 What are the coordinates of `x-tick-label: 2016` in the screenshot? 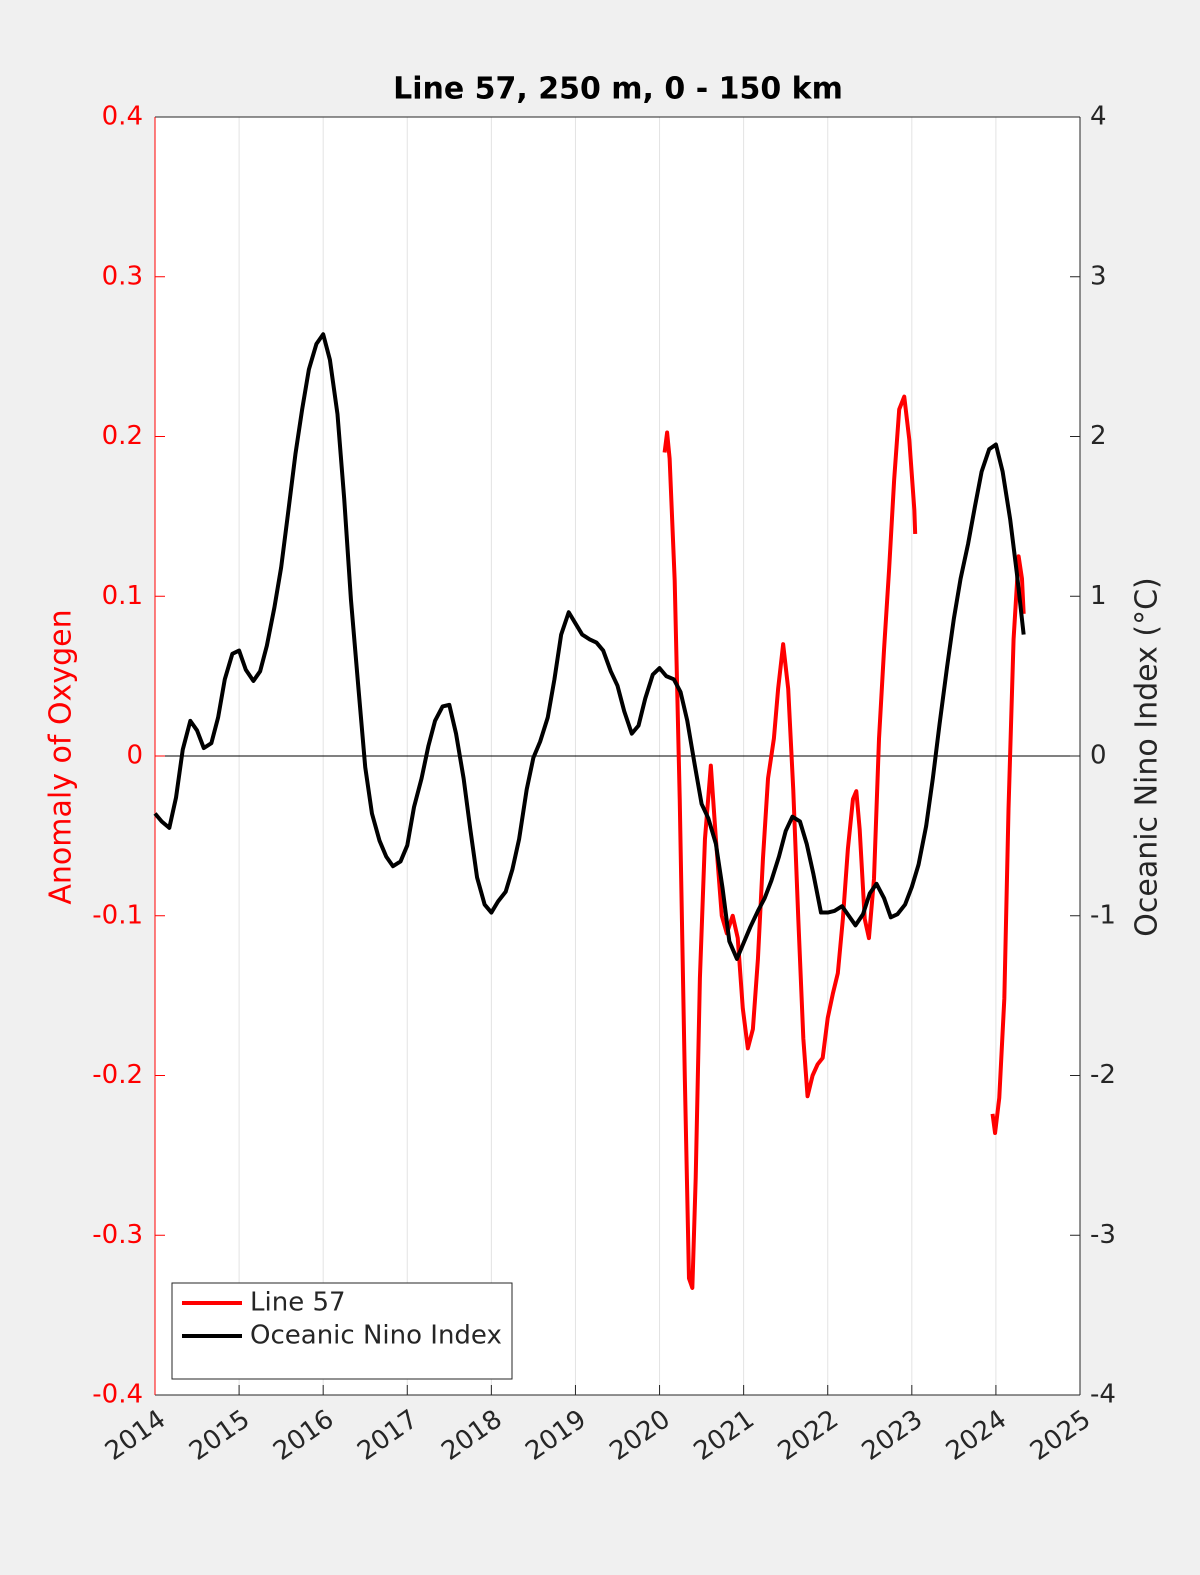 It's located at (303, 1435).